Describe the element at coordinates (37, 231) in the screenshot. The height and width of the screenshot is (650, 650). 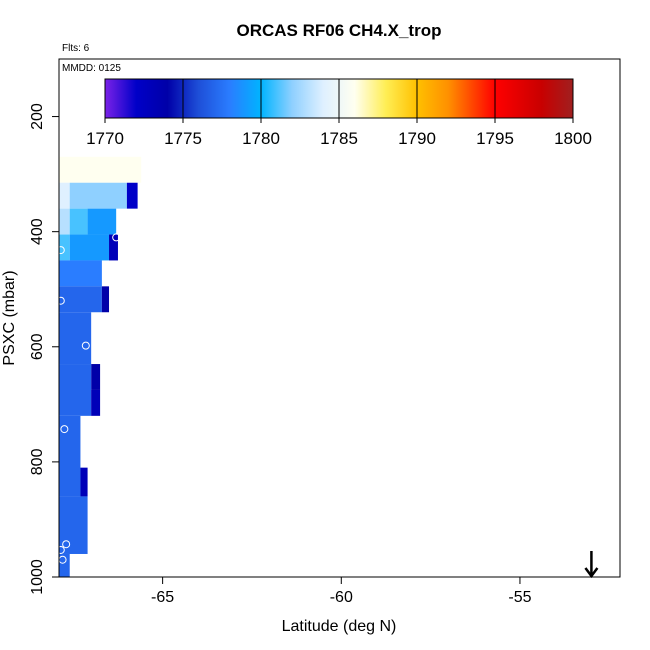
I see `y-tick-label: 400` at that location.